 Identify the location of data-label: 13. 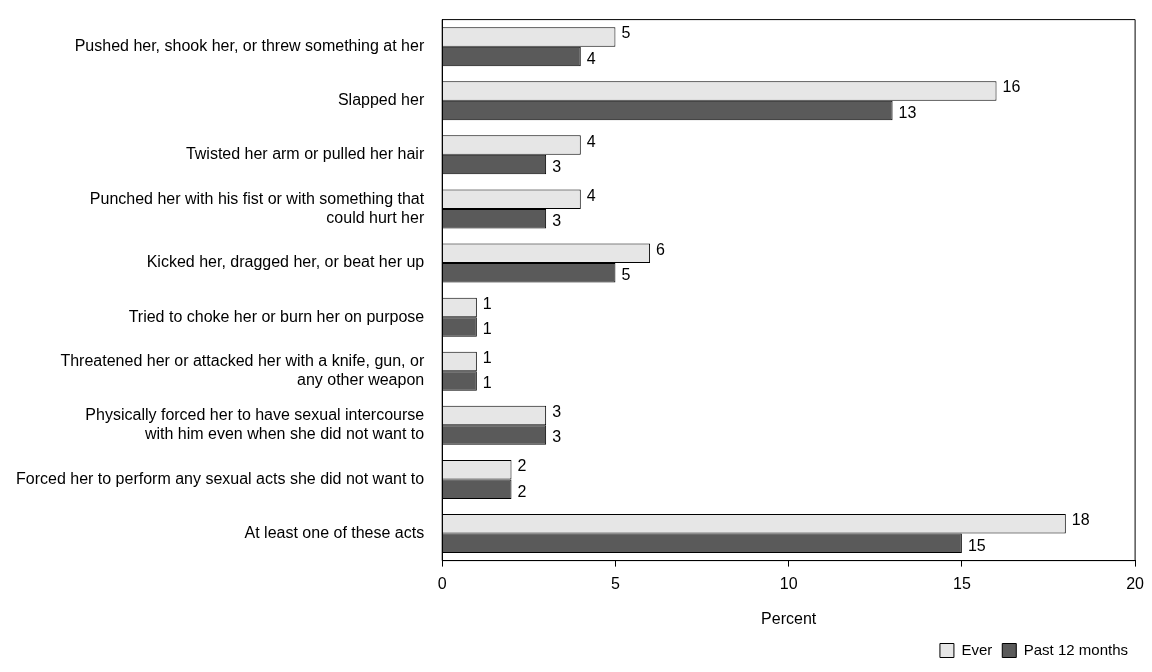
(907, 112).